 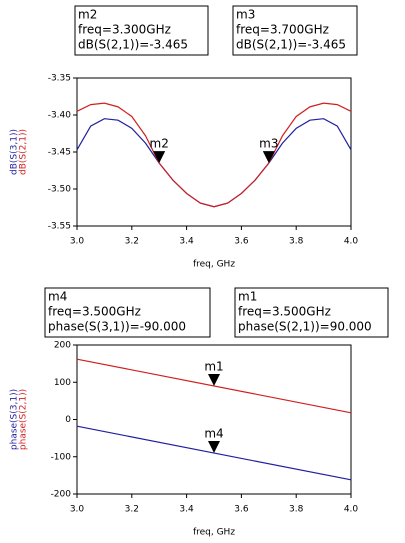 I want to click on readout-line: phase(S(3,1))=-90.000, so click(x=117, y=327).